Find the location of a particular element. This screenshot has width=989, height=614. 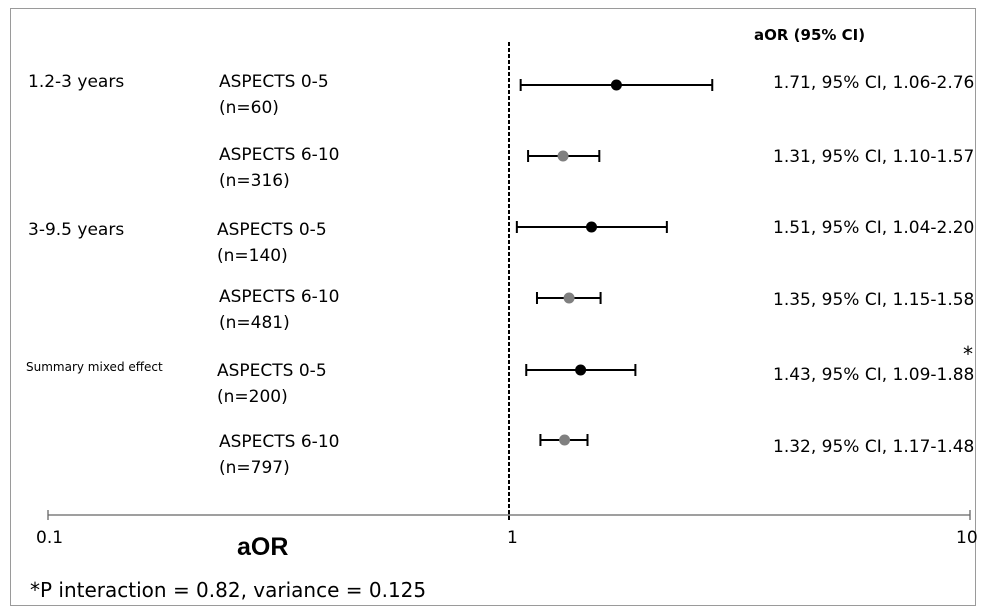

subgroup-n: (n=140) is located at coordinates (252, 256).